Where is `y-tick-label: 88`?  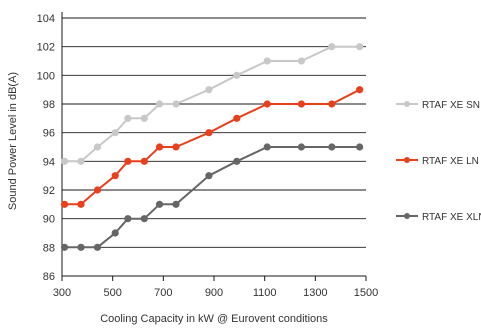
y-tick-label: 88 is located at coordinates (49, 248).